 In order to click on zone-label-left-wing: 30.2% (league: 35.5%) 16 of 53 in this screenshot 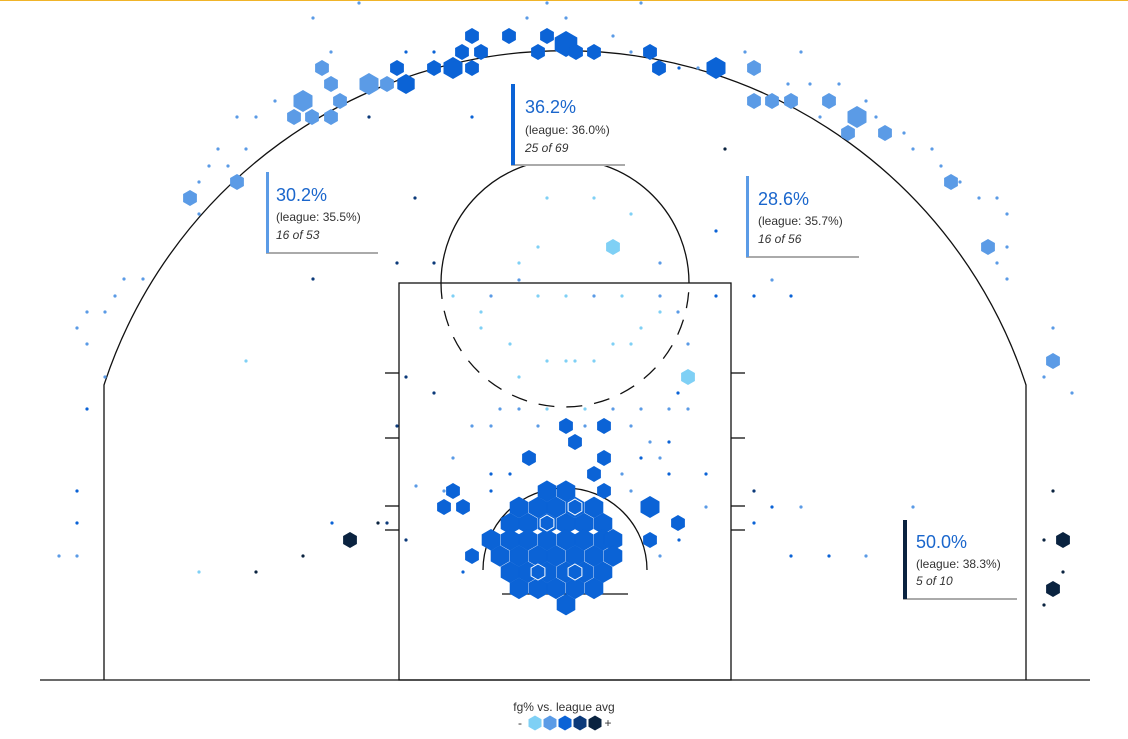, I will do `click(322, 213)`.